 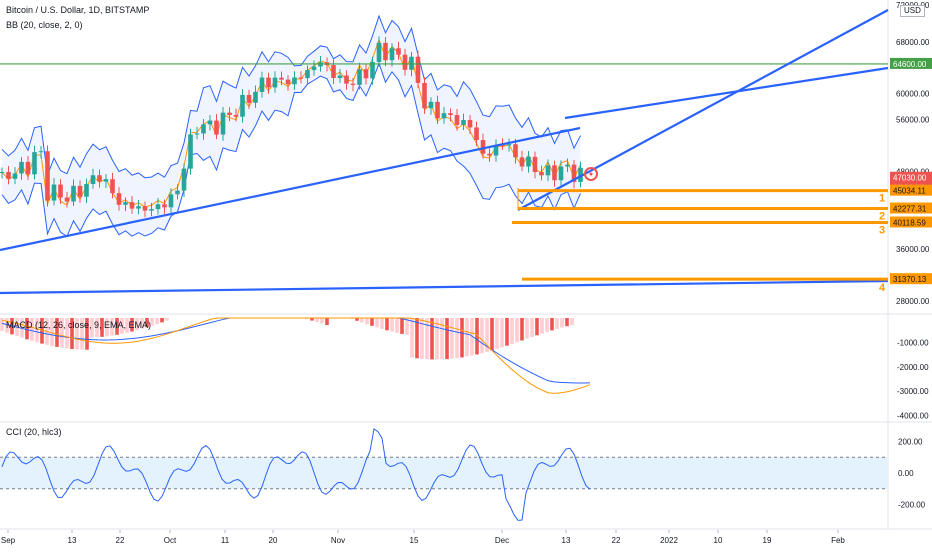 I want to click on cci-line, so click(x=296, y=474).